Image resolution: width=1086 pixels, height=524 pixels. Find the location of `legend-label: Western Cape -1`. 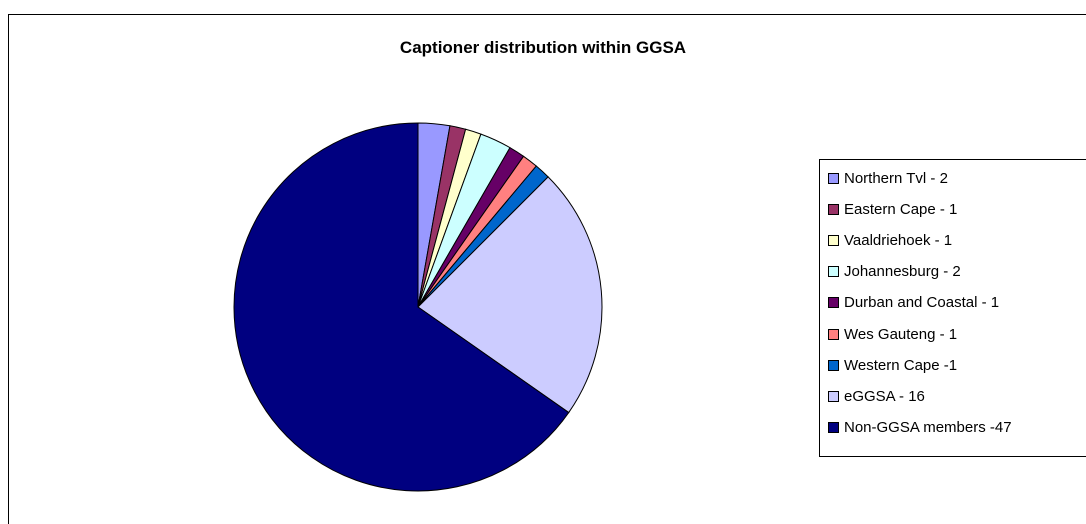

legend-label: Western Cape -1 is located at coordinates (901, 365).